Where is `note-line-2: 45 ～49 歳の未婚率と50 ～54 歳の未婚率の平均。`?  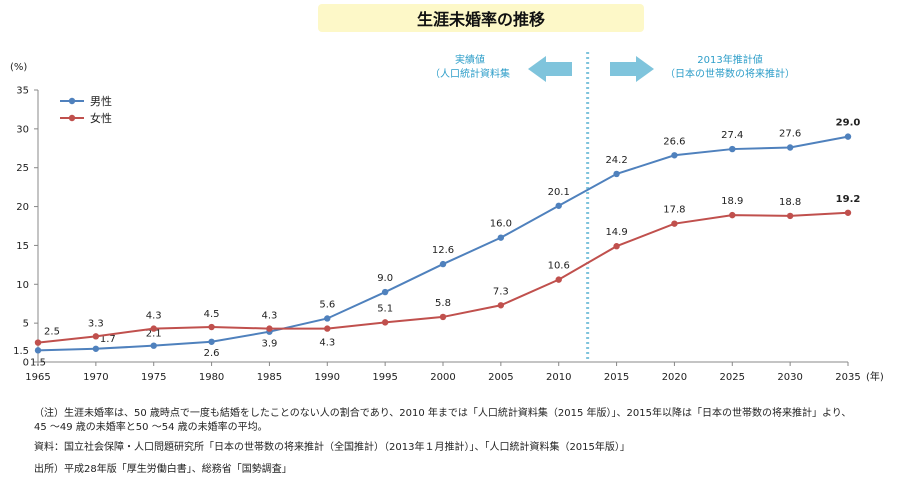 note-line-2: 45 ～49 歳の未婚率と50 ～54 歳の未婚率の平均。 is located at coordinates (151, 427).